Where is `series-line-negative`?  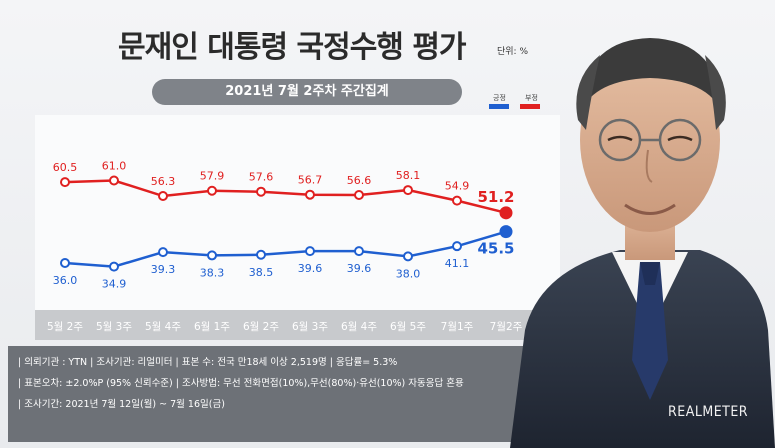 series-line-negative is located at coordinates (285, 197).